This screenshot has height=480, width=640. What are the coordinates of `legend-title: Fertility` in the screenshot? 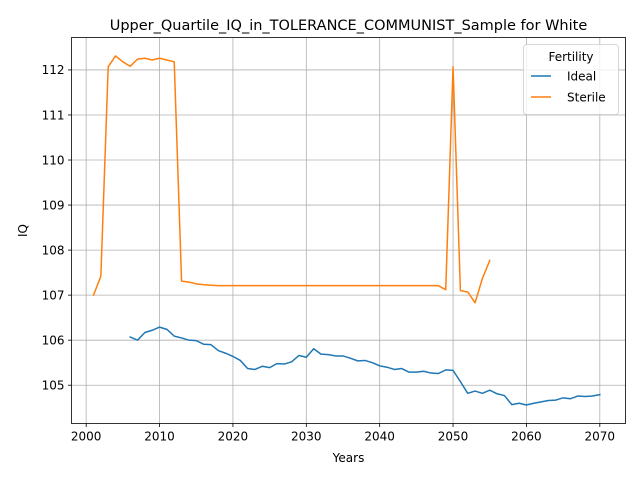 It's located at (570, 57).